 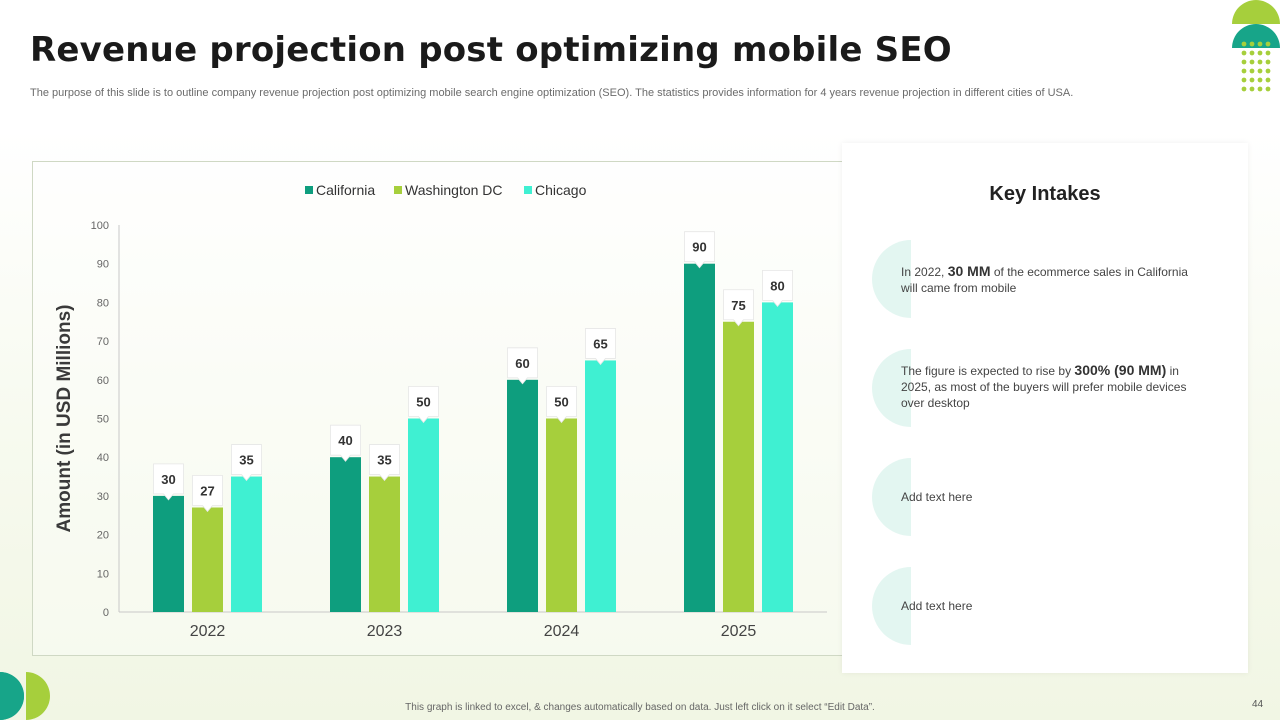 I want to click on data-label: 80, so click(x=777, y=285).